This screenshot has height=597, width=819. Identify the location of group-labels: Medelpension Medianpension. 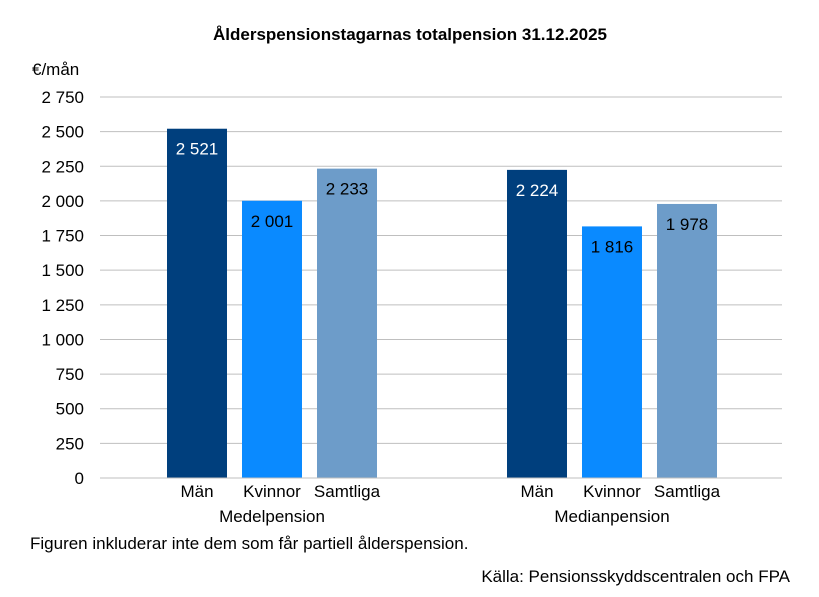
(444, 516).